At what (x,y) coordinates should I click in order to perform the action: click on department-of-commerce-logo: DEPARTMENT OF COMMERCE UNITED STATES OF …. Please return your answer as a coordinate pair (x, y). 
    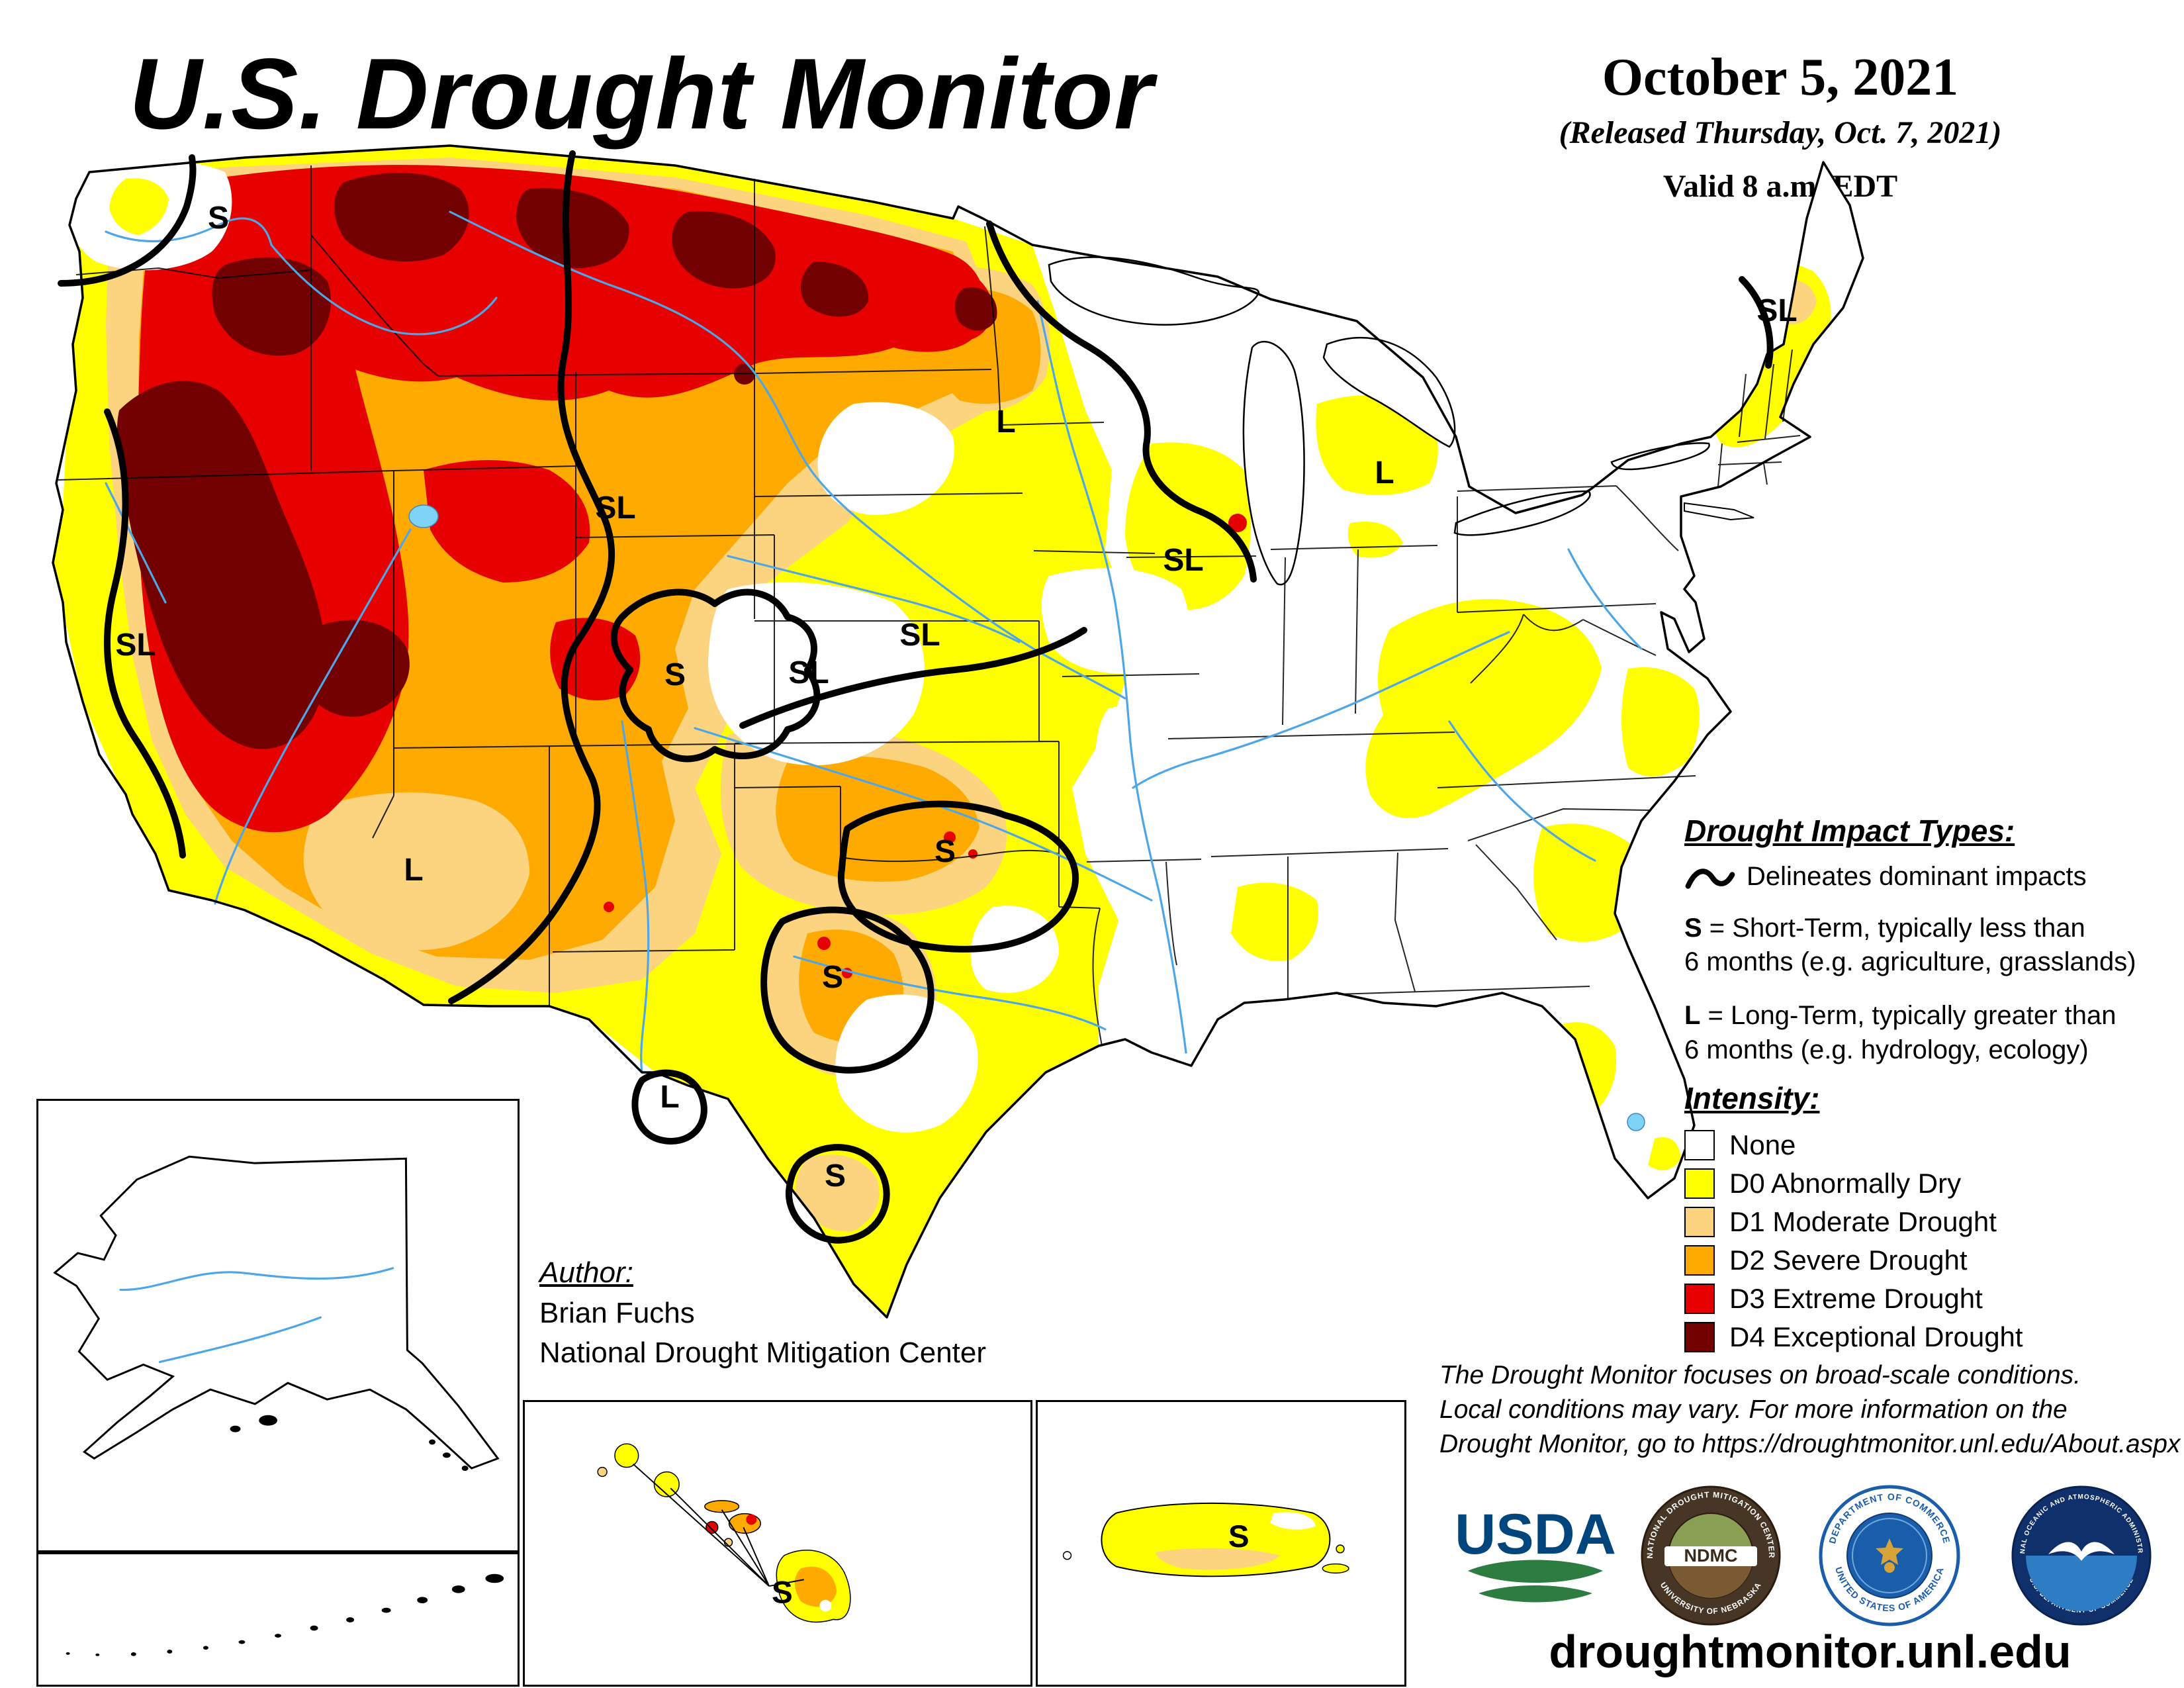
    Looking at the image, I should click on (1889, 1555).